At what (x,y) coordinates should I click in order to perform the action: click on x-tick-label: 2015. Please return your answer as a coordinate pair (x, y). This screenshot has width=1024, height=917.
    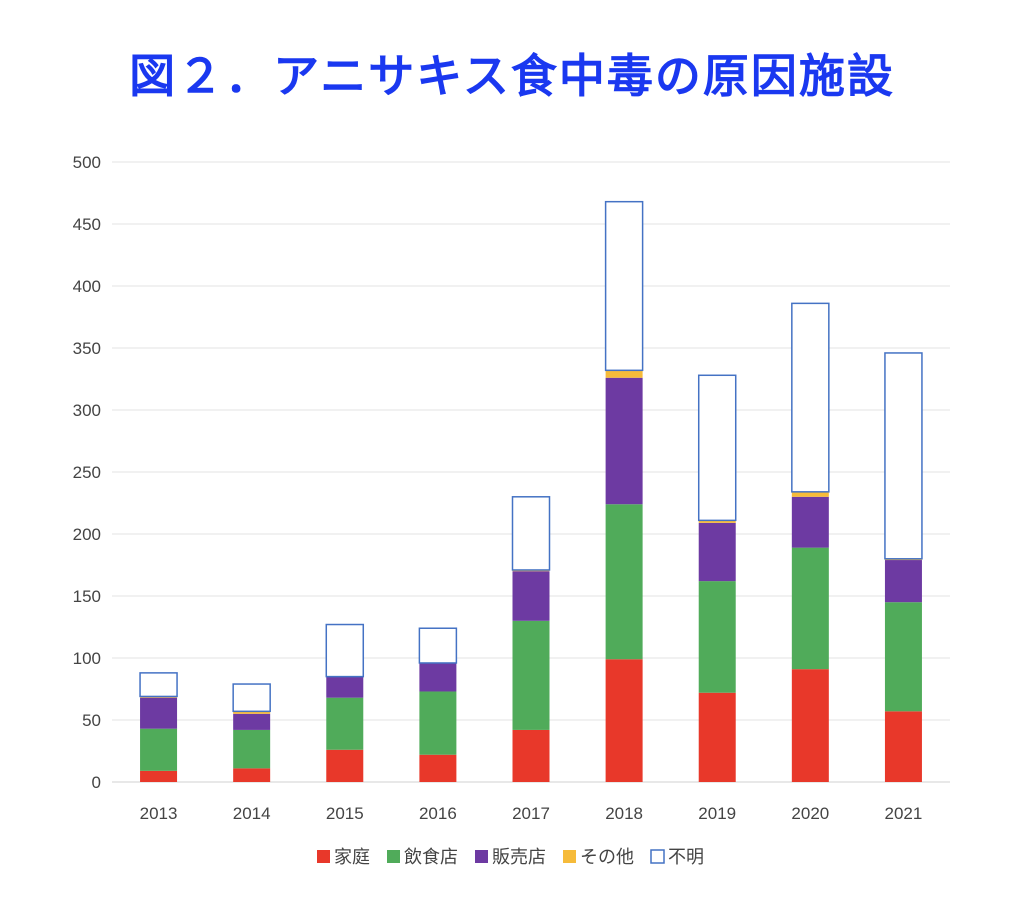
    Looking at the image, I should click on (345, 813).